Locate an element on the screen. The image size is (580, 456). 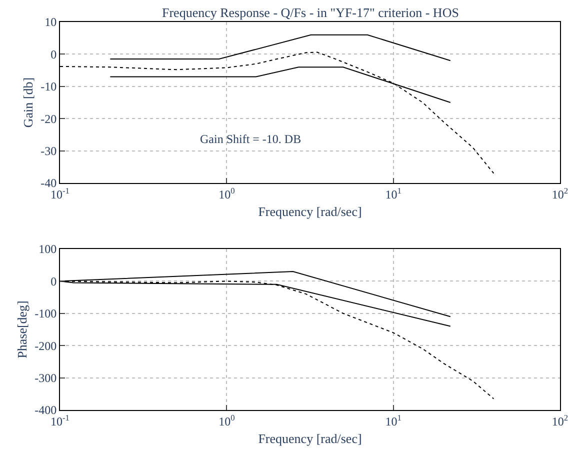
y-tick-label: 100 is located at coordinates (47, 249).